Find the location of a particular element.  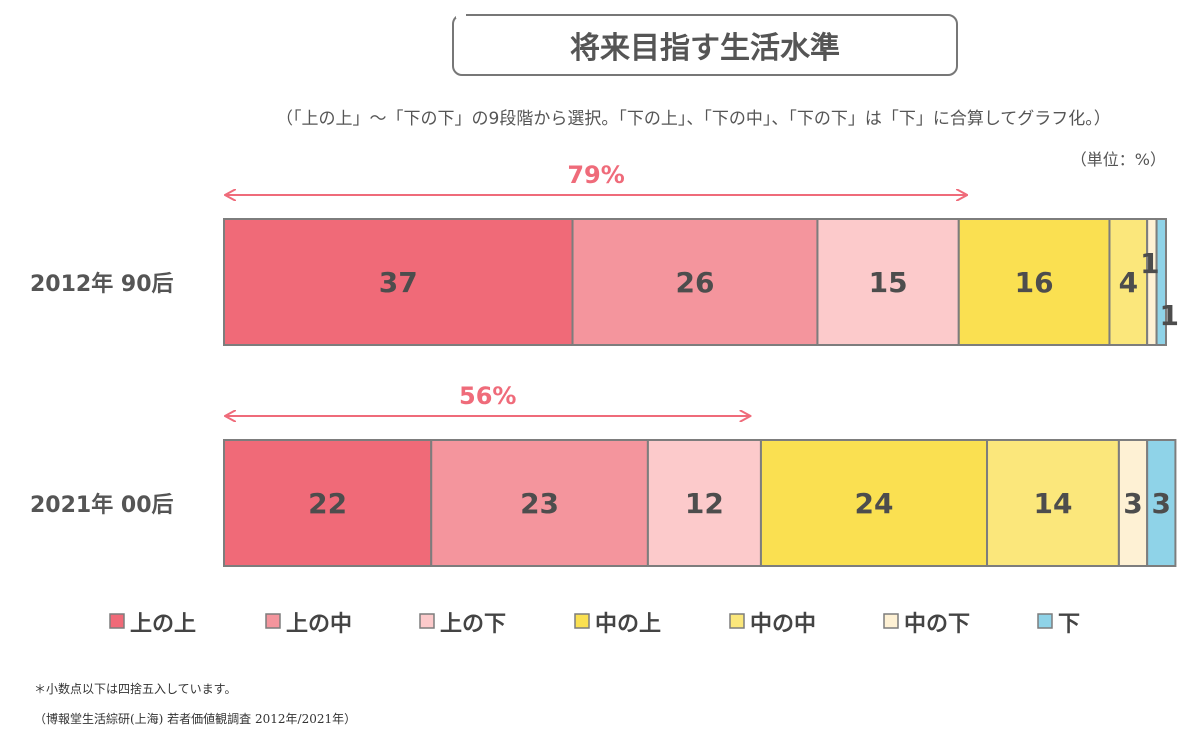

footnote-source: （博報堂生活綜研(上海) 若者価値観調査 2012年/2021年） is located at coordinates (195, 719).